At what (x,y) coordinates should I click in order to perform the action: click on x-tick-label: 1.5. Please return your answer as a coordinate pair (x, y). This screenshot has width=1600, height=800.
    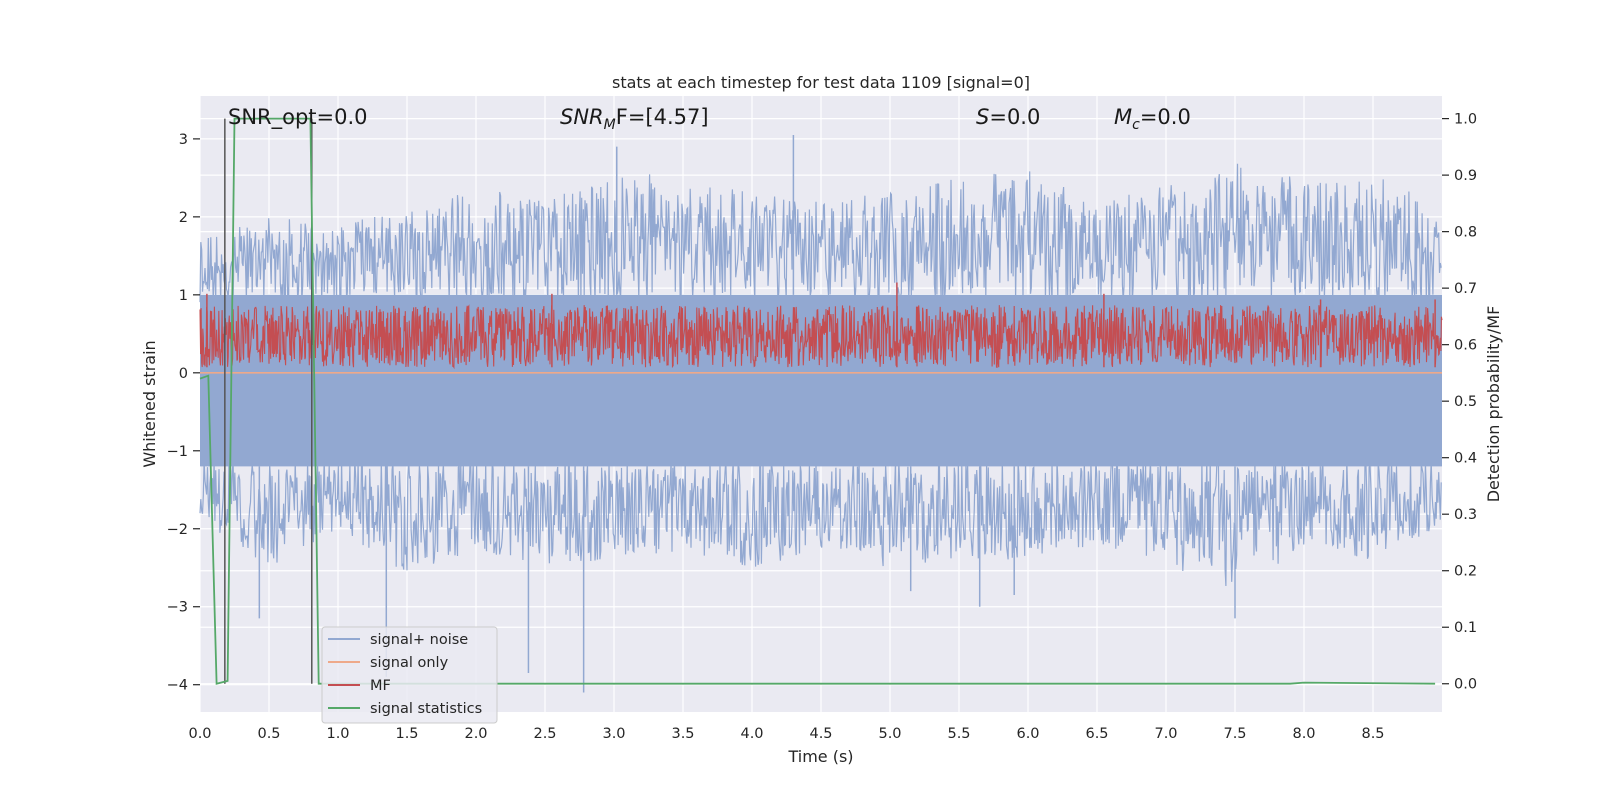
    Looking at the image, I should click on (406, 734).